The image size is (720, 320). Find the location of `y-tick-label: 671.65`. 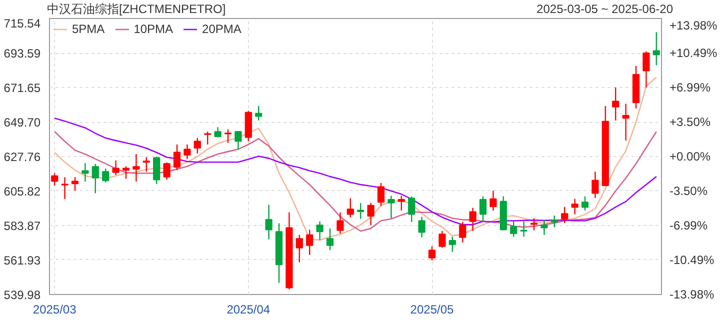

y-tick-label: 671.65 is located at coordinates (22, 88).